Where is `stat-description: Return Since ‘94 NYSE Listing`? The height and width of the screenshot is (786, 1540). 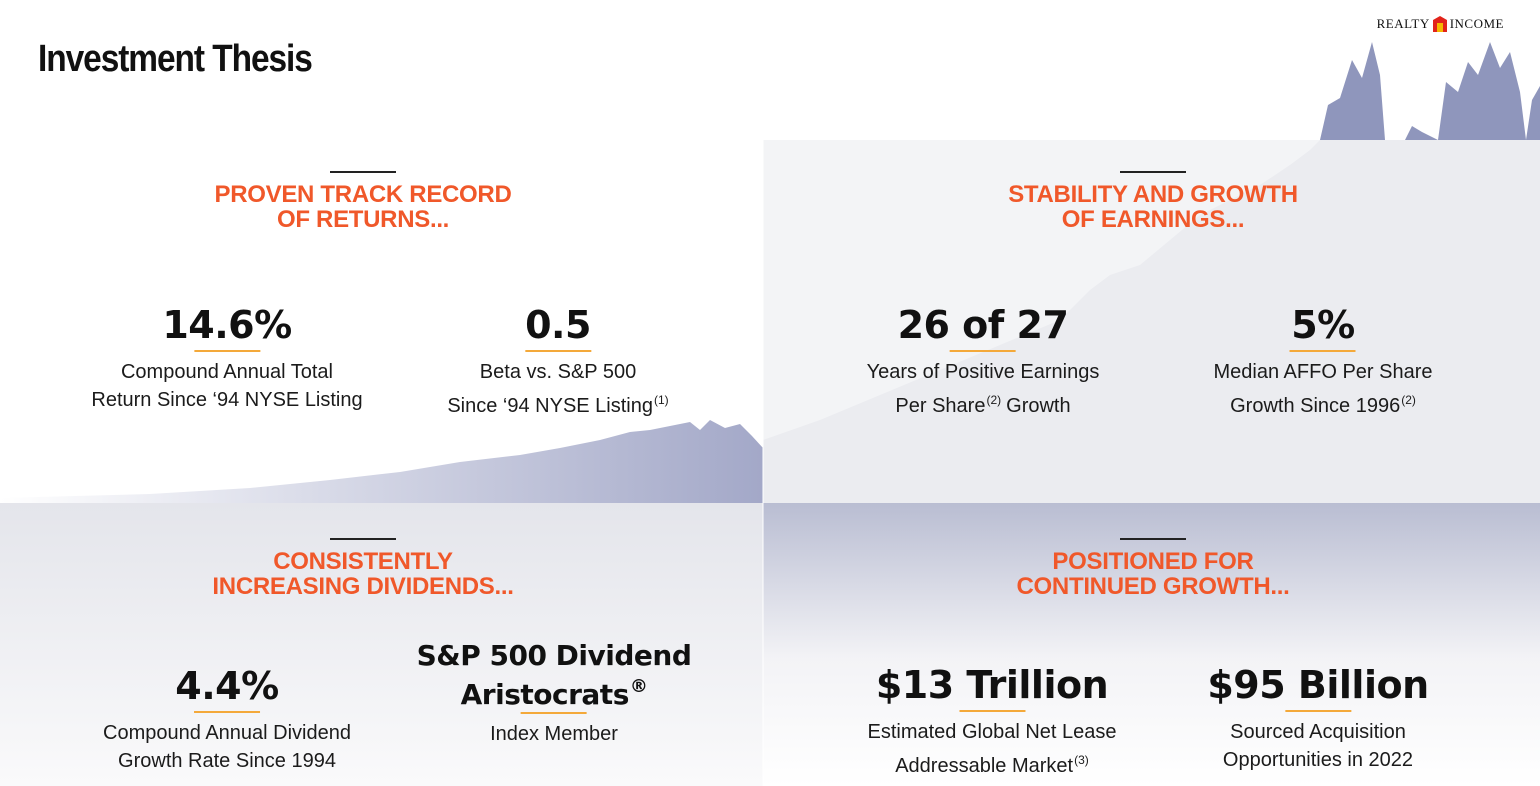
stat-description: Return Since ‘94 NYSE Listing is located at coordinates (226, 400).